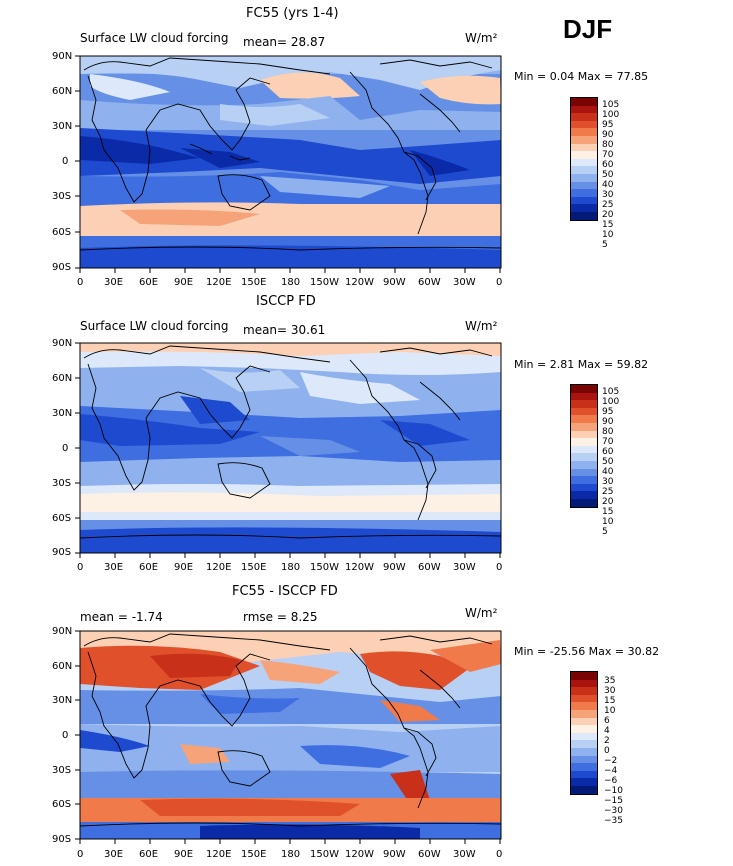  What do you see at coordinates (324, 854) in the screenshot?
I see `lon-label: 150W` at bounding box center [324, 854].